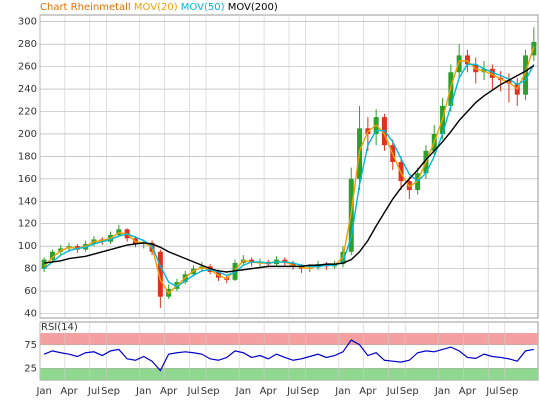 Image resolution: width=540 pixels, height=400 pixels. Describe the element at coordinates (59, 327) in the screenshot. I see `rsi-title: RSI(14)` at that location.